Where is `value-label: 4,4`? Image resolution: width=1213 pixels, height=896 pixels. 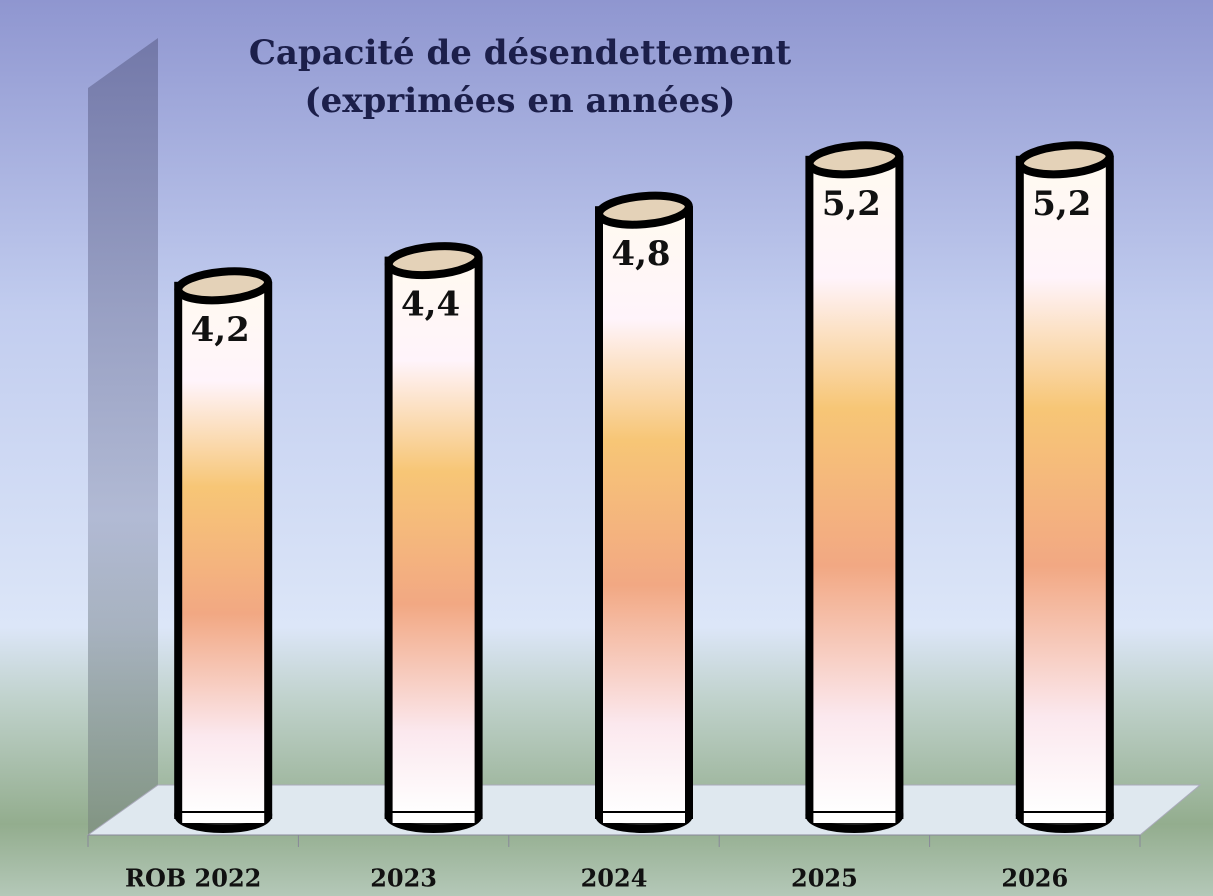
value-label: 4,4 is located at coordinates (430, 305).